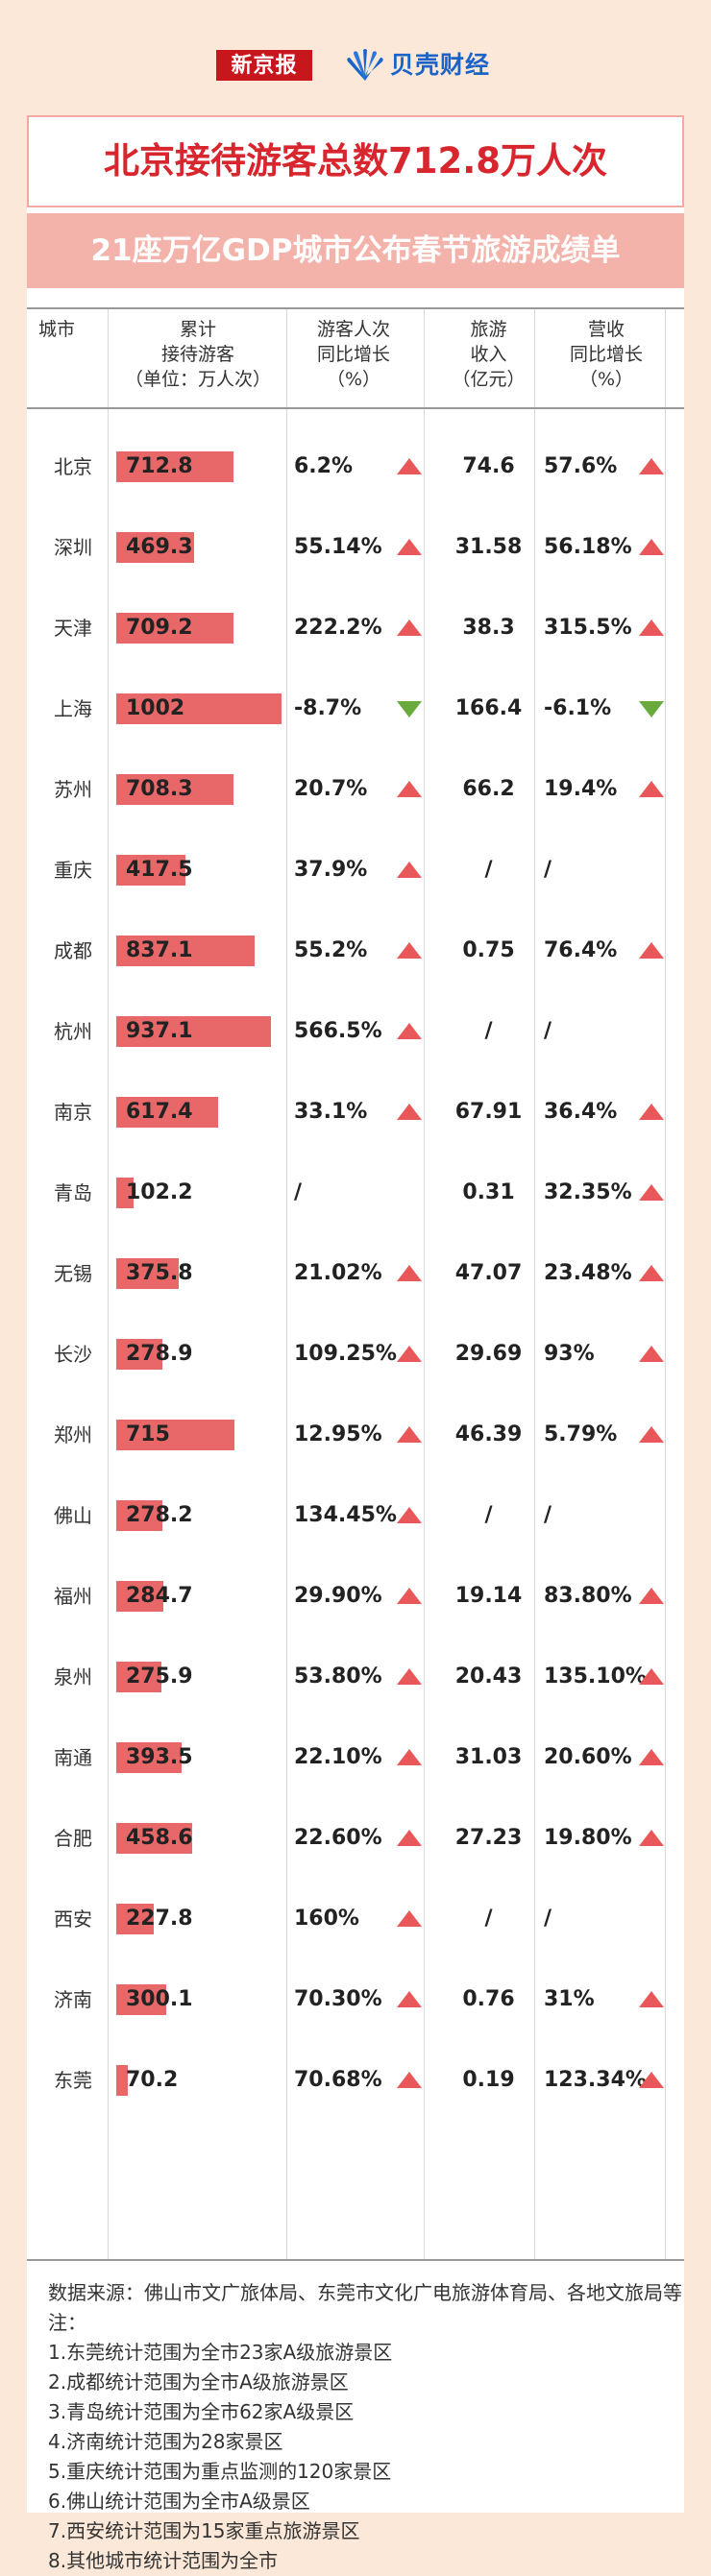  I want to click on revenue-value: 19.14, so click(488, 1596).